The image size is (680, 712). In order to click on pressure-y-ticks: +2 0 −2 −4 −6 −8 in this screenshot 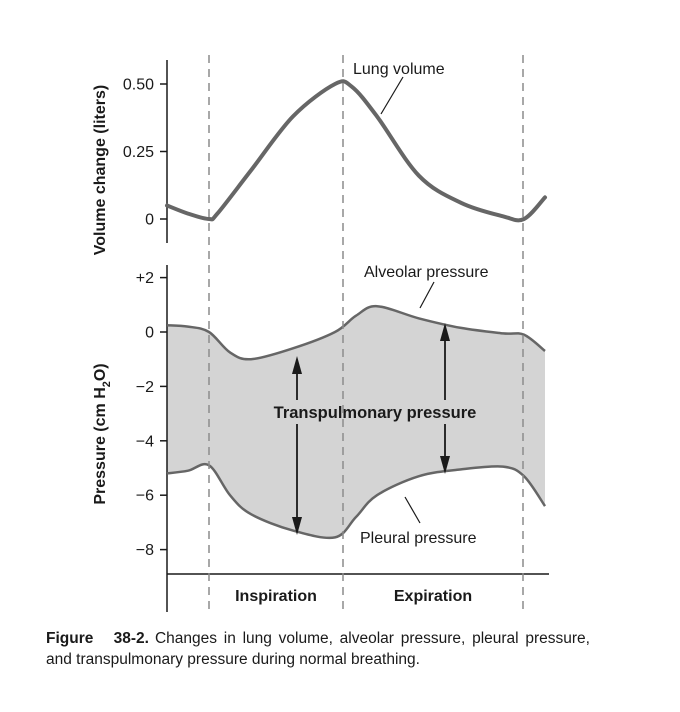, I will do `click(151, 414)`.